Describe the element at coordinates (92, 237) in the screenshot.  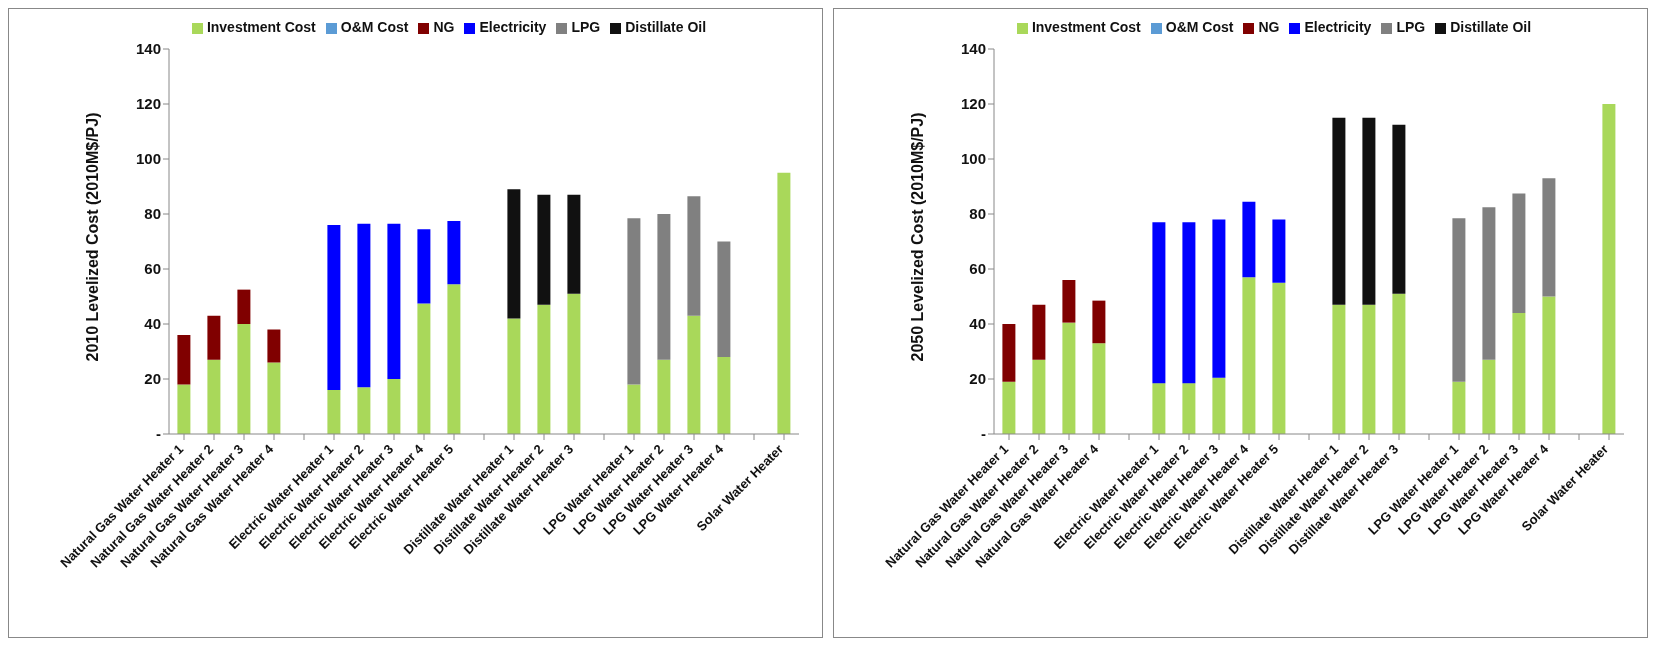
I see `y-axis-title: 2010 Levelized Cost (2010M$/PJ)` at that location.